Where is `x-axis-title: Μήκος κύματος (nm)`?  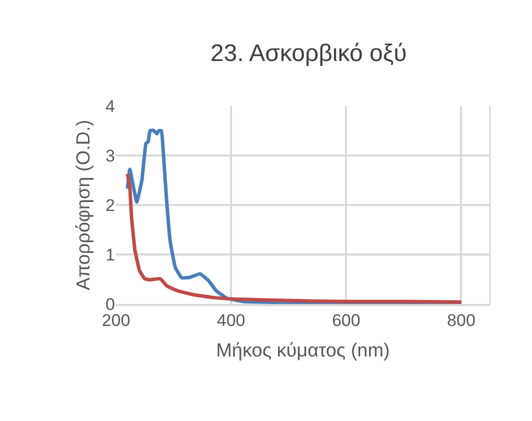
x-axis-title: Μήκος κύματος (nm) is located at coordinates (303, 351).